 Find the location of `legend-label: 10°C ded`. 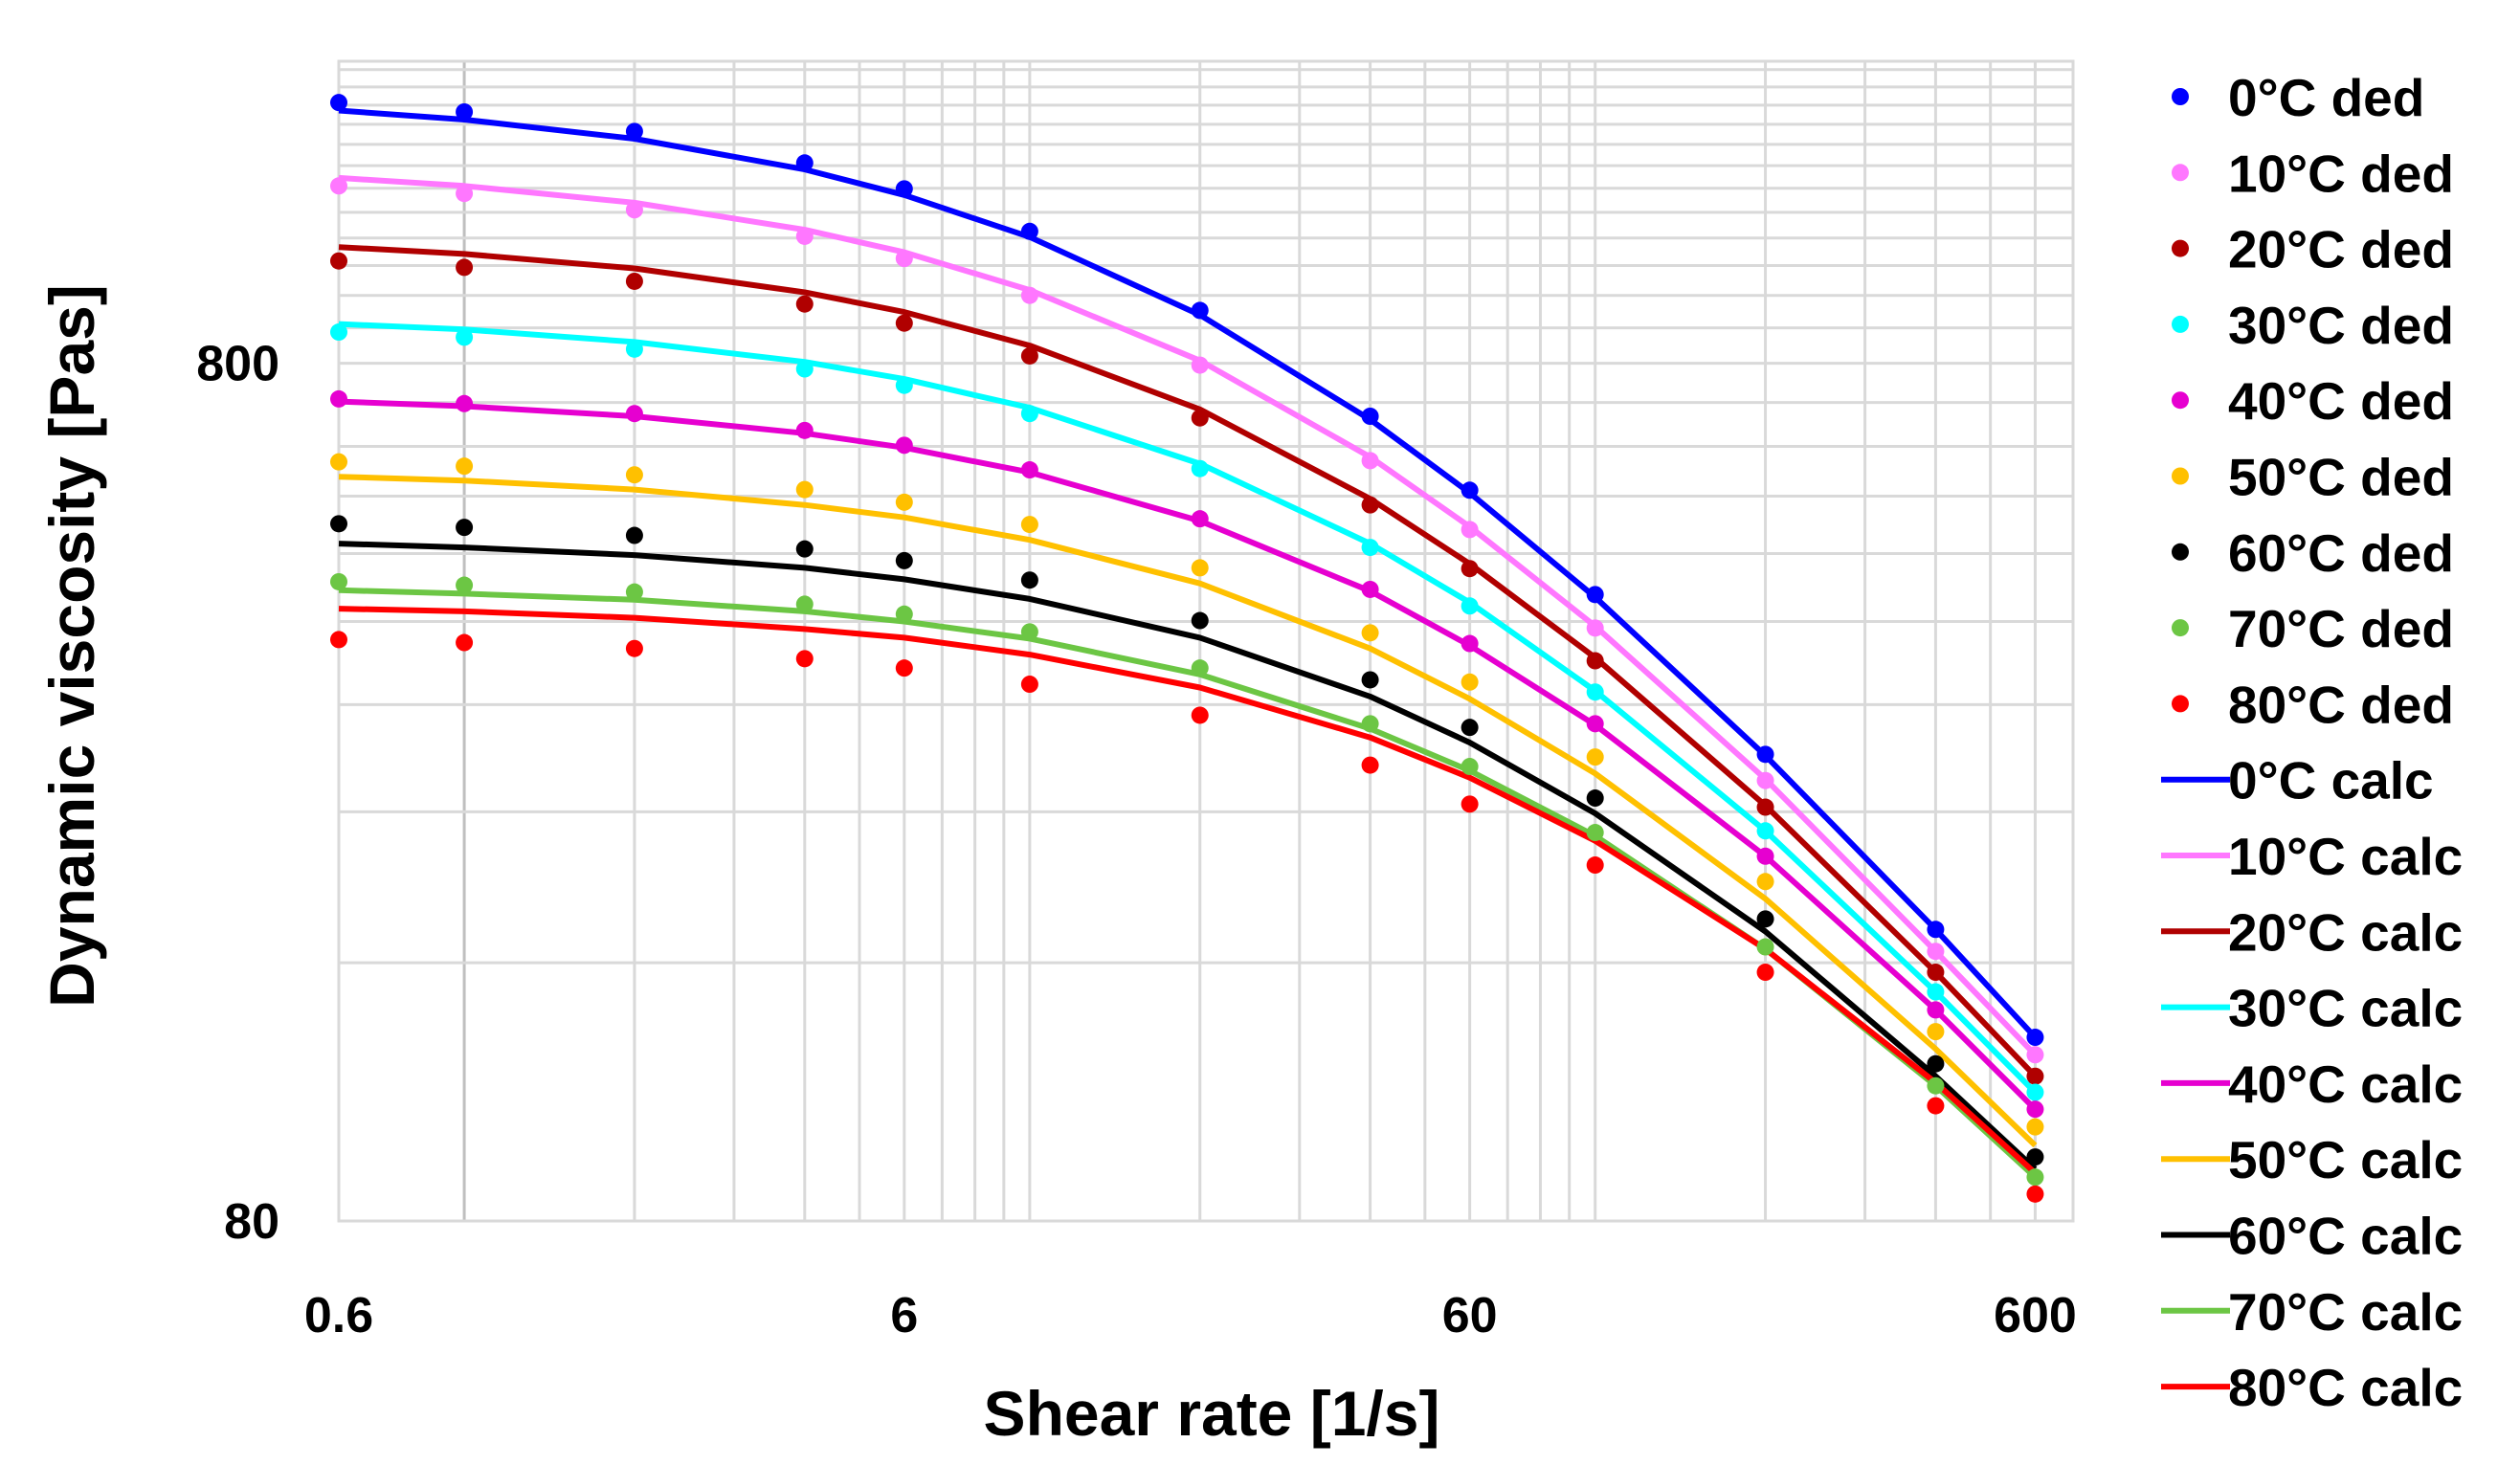

legend-label: 10°C ded is located at coordinates (2341, 173).